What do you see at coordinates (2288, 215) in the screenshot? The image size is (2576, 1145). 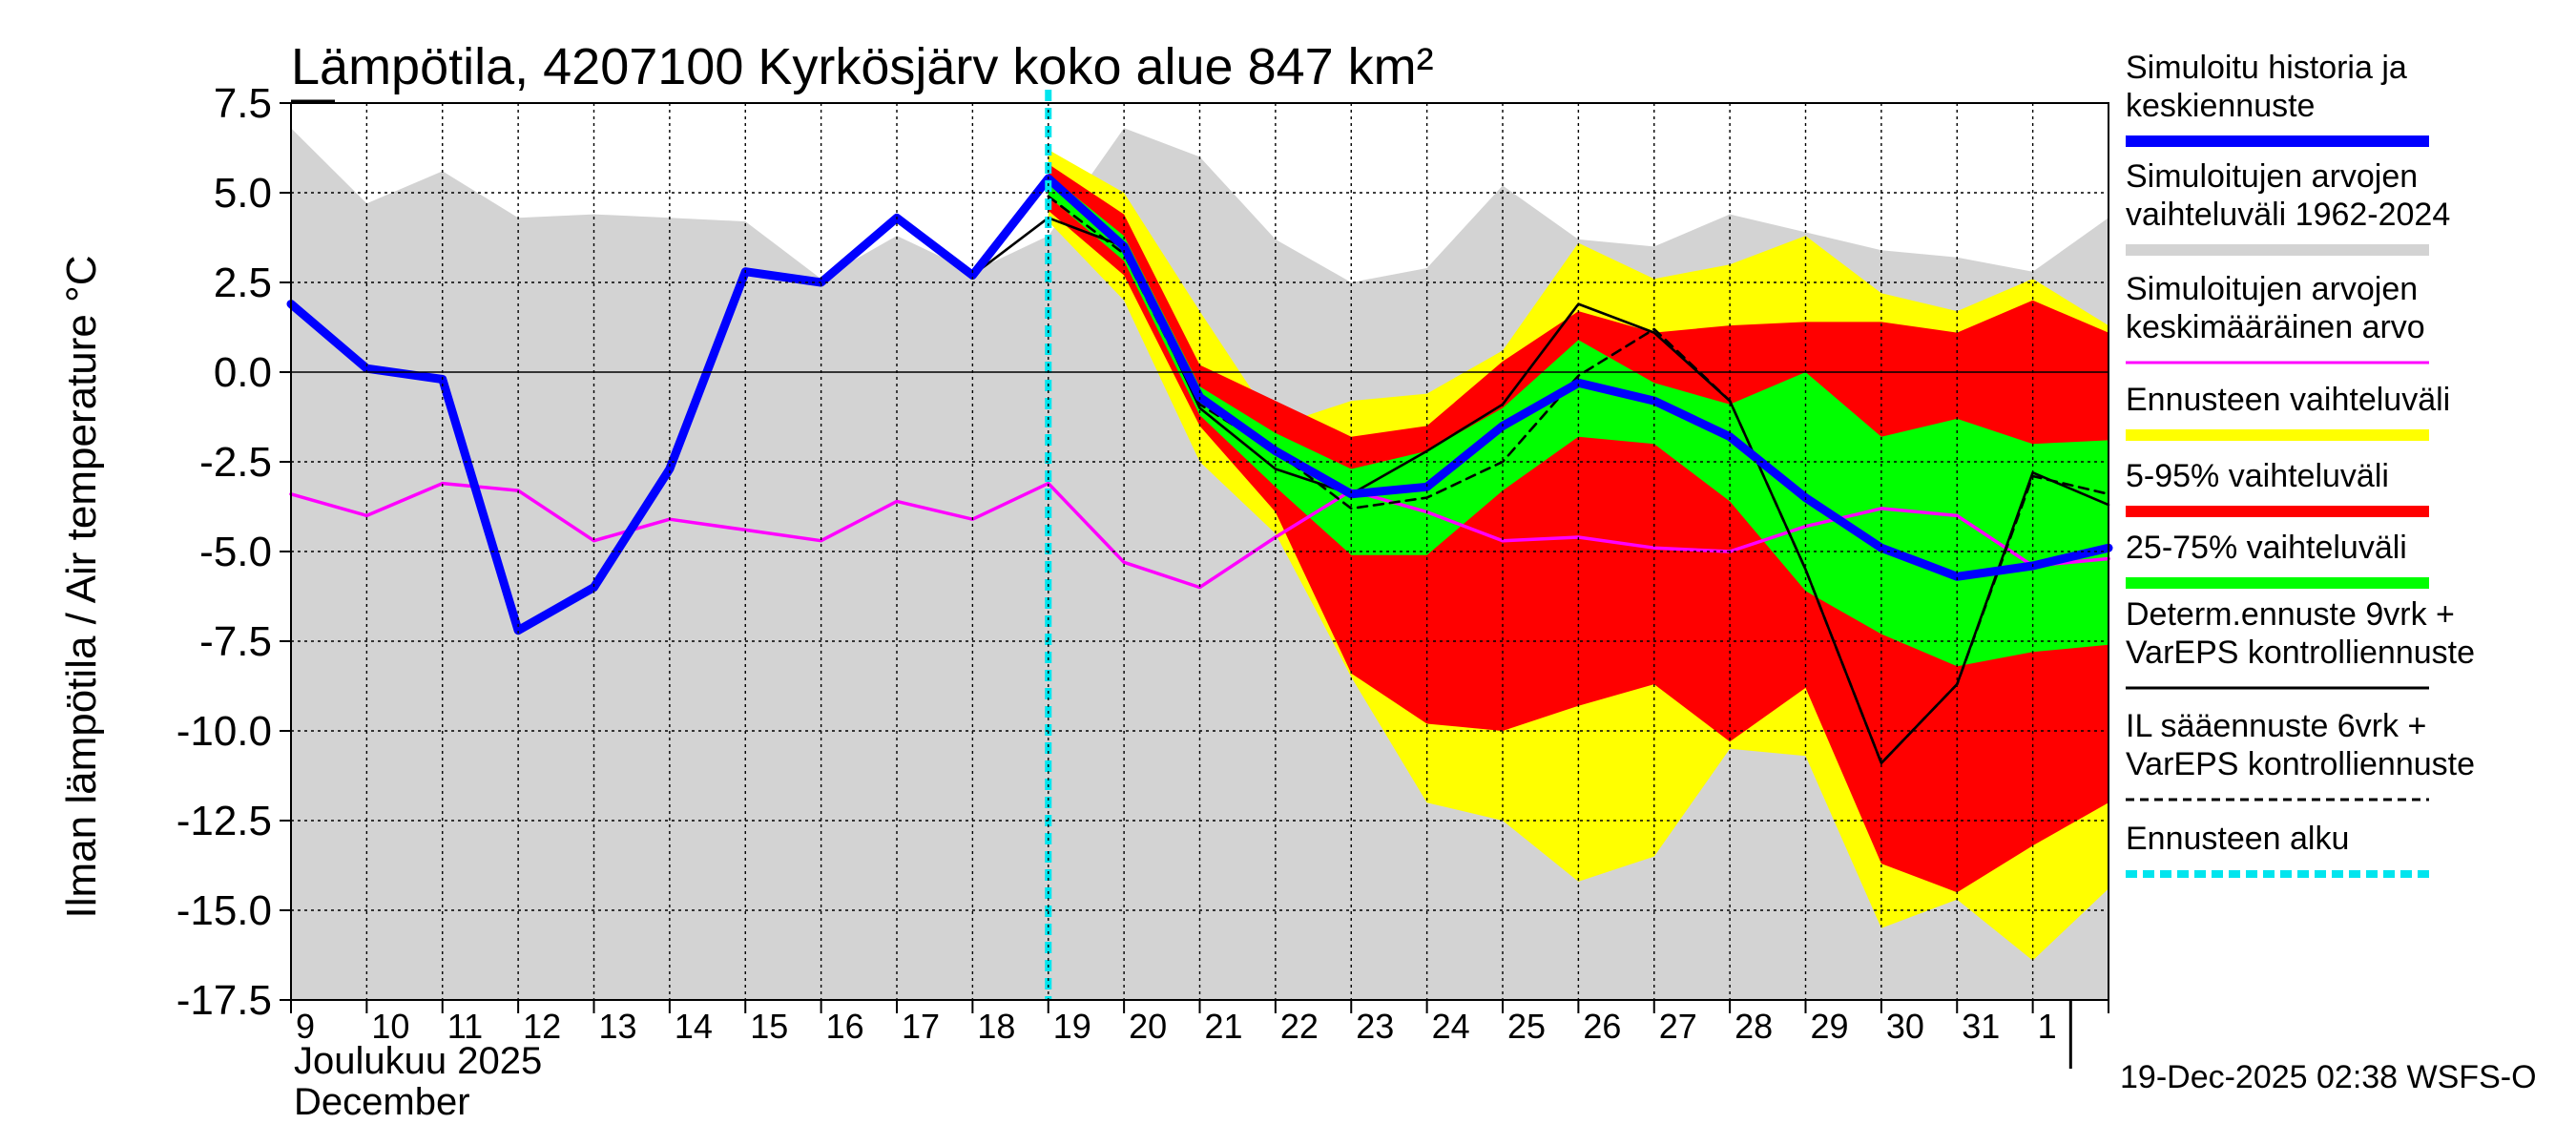 I see `legend-label: vaihteluväli 1962-2024` at bounding box center [2288, 215].